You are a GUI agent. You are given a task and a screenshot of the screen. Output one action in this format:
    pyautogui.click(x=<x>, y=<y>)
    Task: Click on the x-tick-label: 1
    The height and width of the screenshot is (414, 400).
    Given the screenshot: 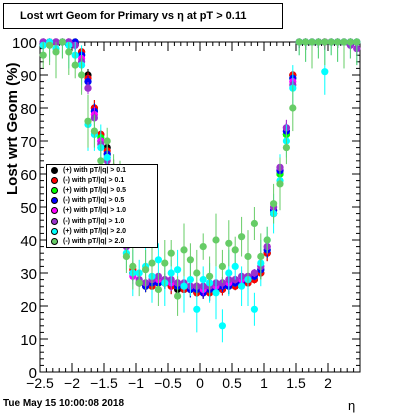 What is the action you would take?
    pyautogui.click(x=264, y=383)
    